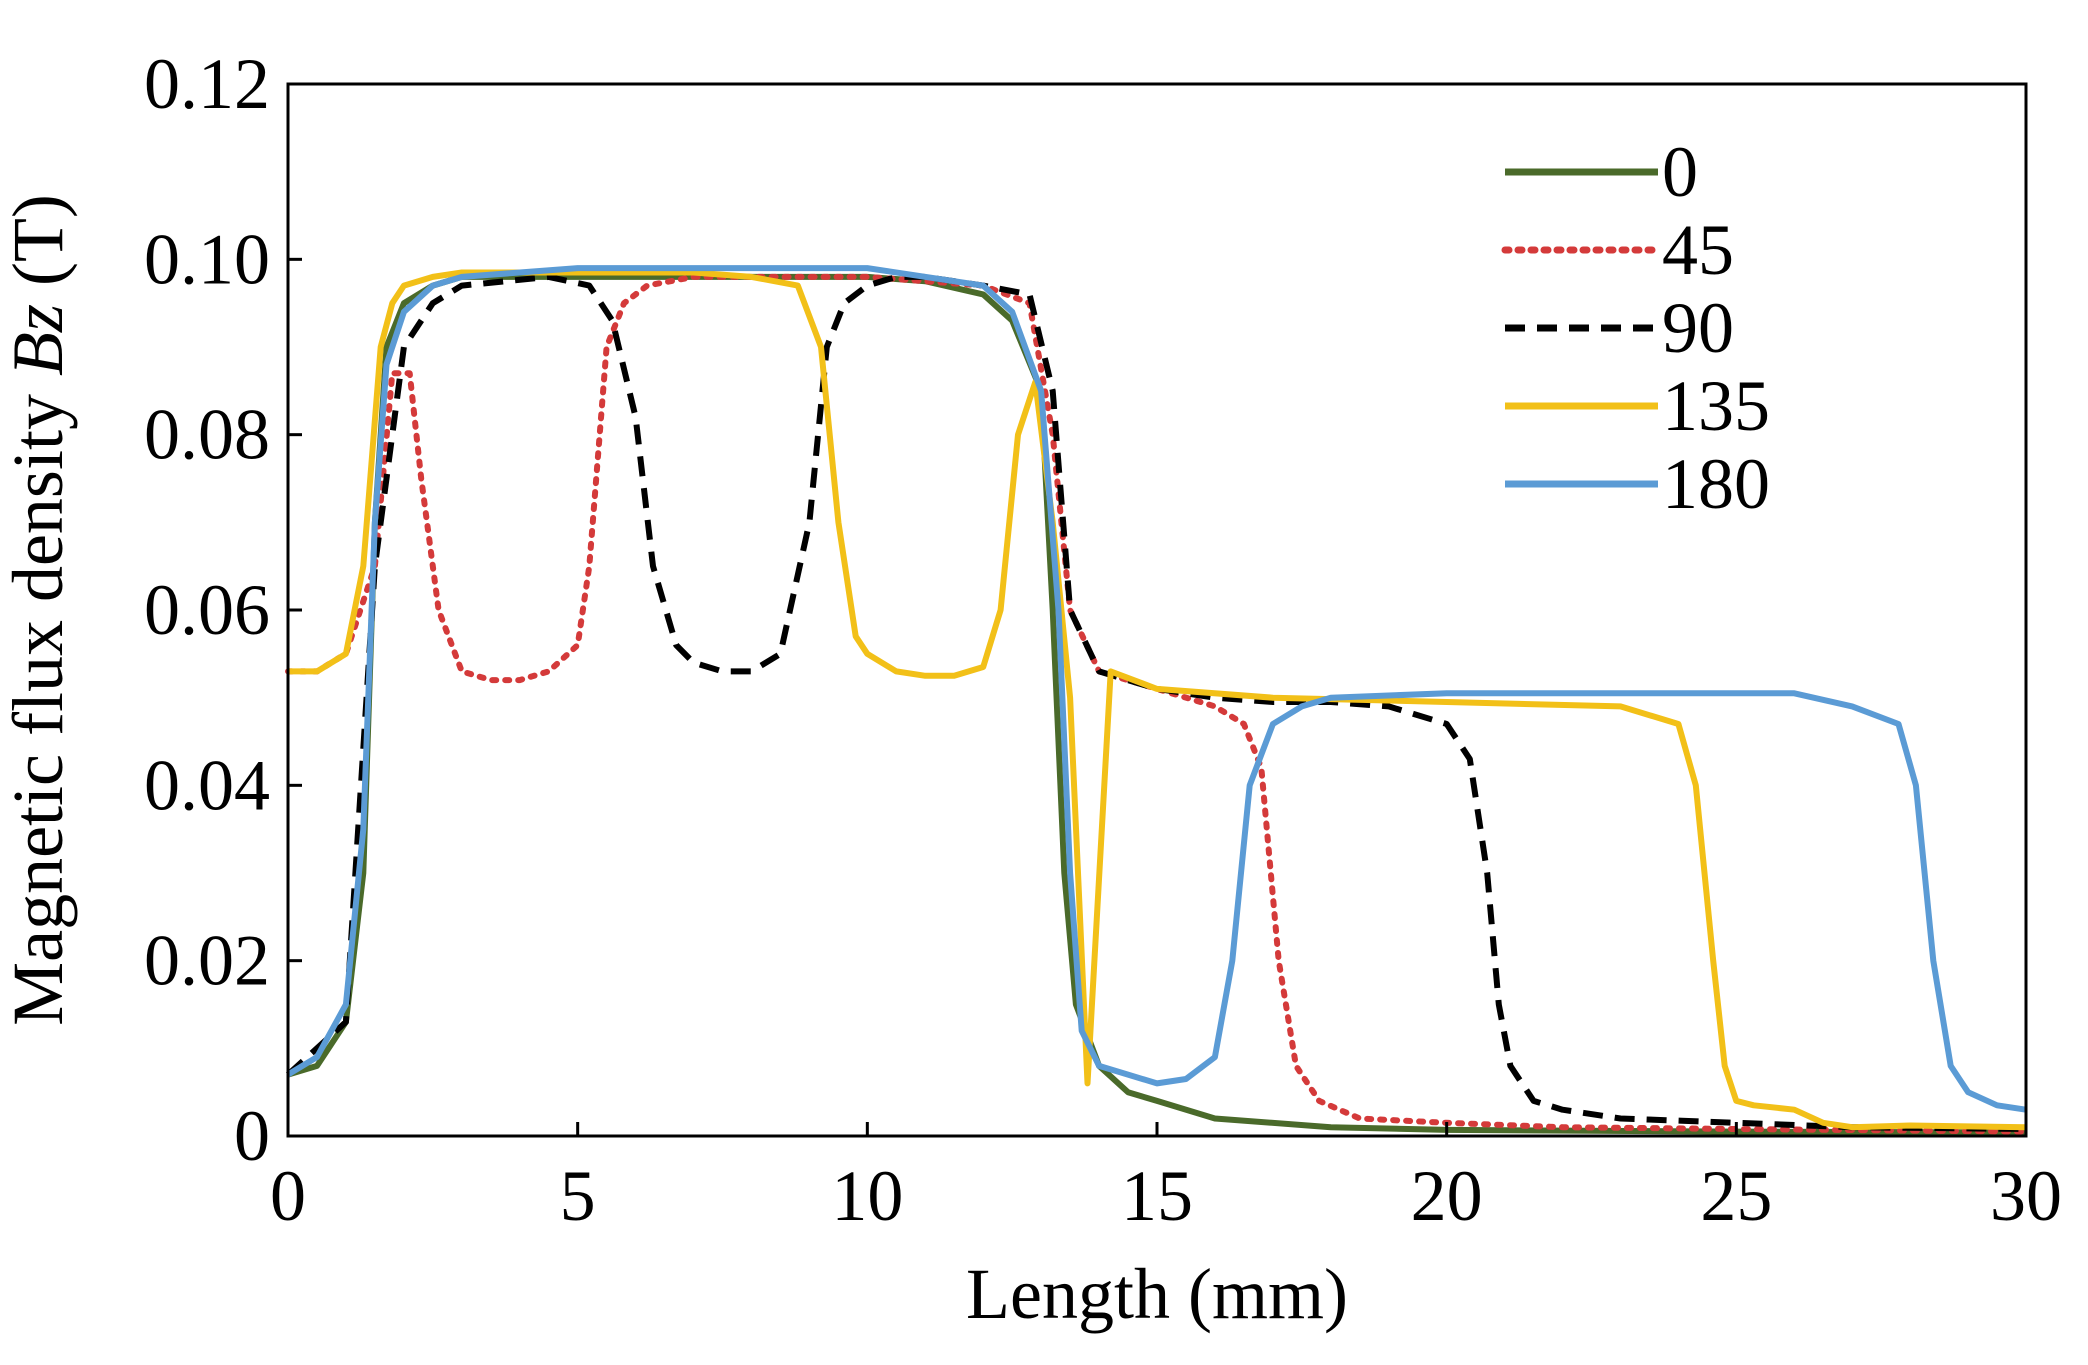 The width and height of the screenshot is (2088, 1365). Describe the element at coordinates (207, 610) in the screenshot. I see `y-tick-label: 0.06` at that location.